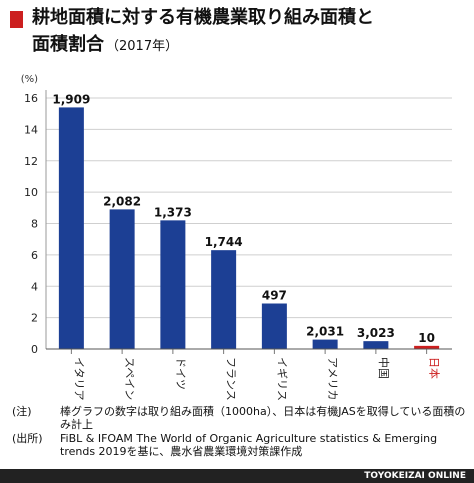 The width and height of the screenshot is (474, 483). I want to click on y-tick-label: 6, so click(34, 255).